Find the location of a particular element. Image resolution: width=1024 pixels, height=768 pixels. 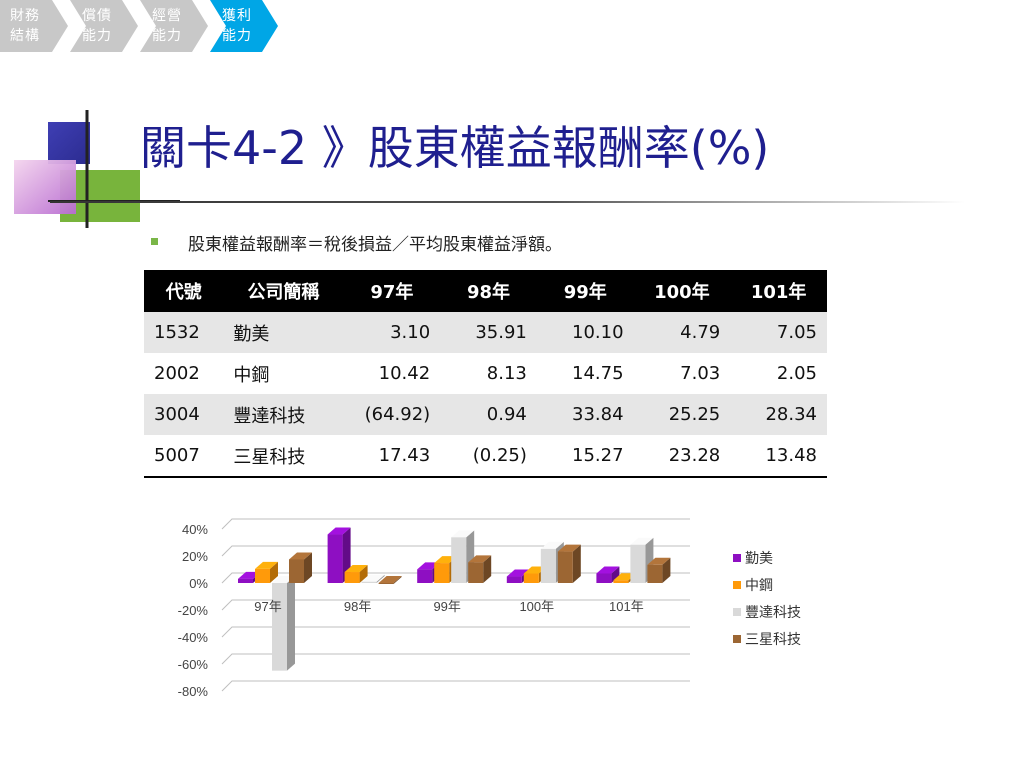

cell-value: 35.91 is located at coordinates (488, 332).